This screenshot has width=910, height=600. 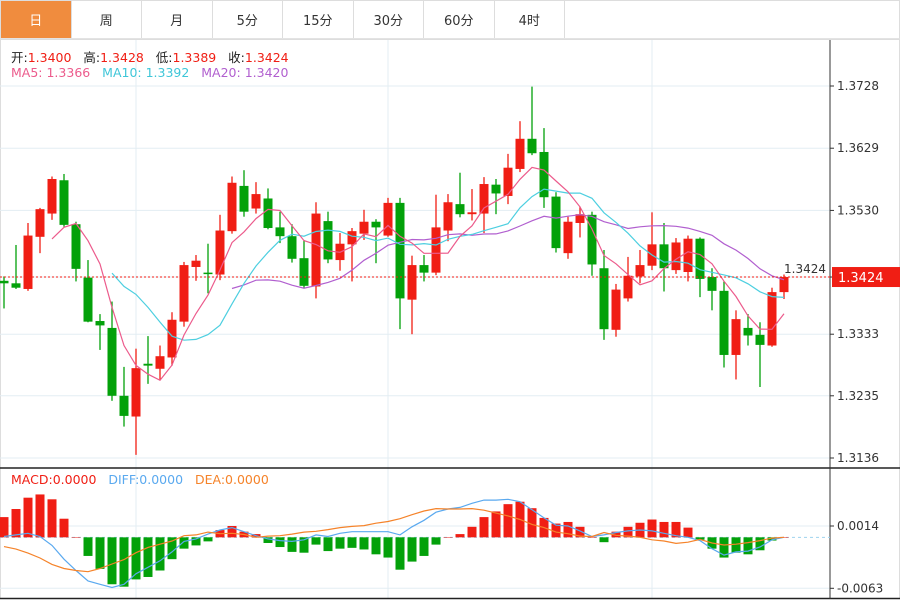 What do you see at coordinates (194, 57) in the screenshot?
I see `low-value: 1.3389` at bounding box center [194, 57].